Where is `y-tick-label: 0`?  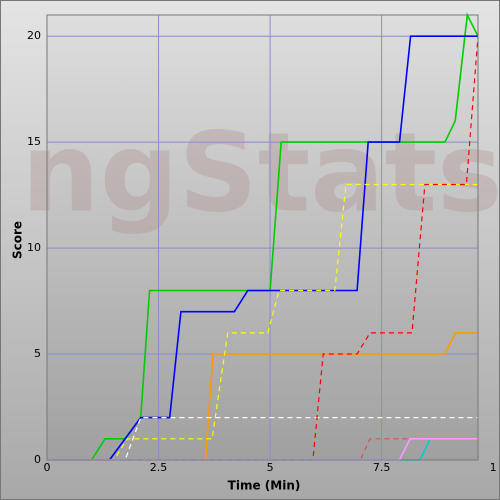
y-tick-label: 0 is located at coordinates (37, 459).